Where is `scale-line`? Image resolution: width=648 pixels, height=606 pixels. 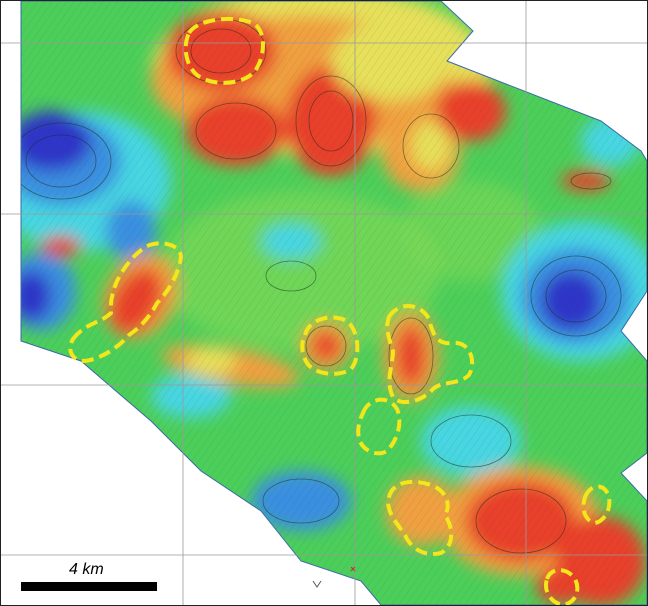
scale-line is located at coordinates (89, 586).